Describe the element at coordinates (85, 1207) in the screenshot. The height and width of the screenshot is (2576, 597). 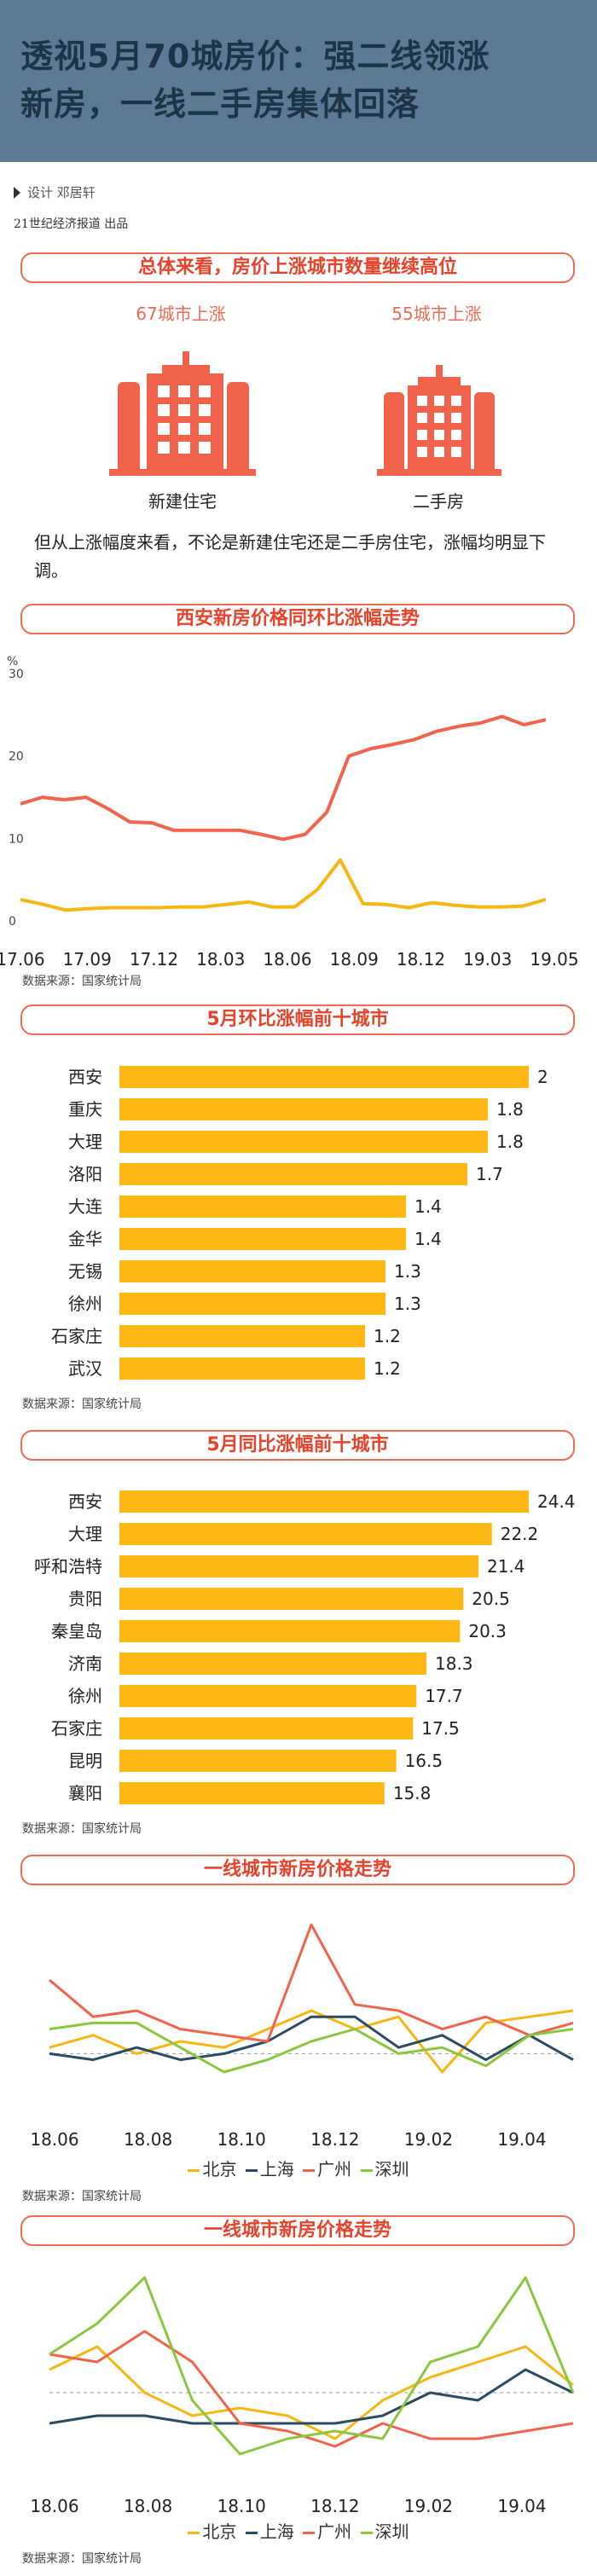
I see `bar-category-label: 大连` at that location.